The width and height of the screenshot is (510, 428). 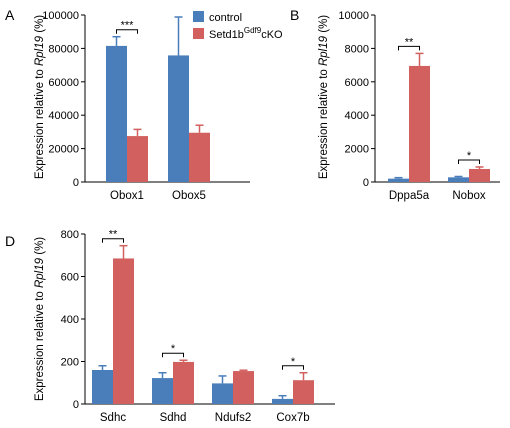 I want to click on panel-d-letter: D, so click(x=10, y=241).